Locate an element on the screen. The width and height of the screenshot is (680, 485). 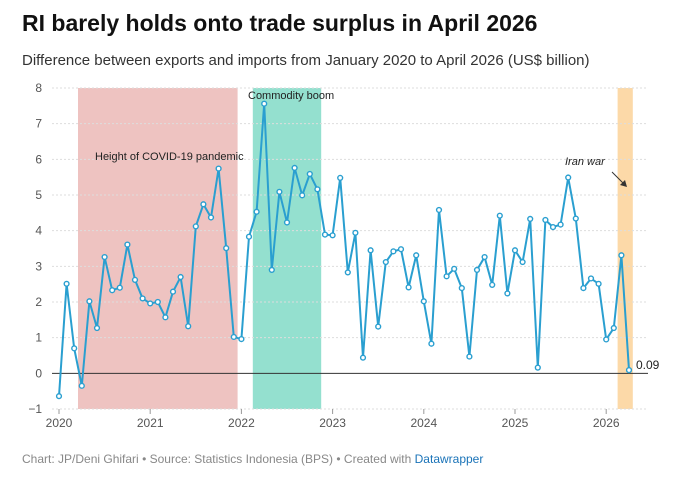
y-tick-label: 2 is located at coordinates (38, 302).